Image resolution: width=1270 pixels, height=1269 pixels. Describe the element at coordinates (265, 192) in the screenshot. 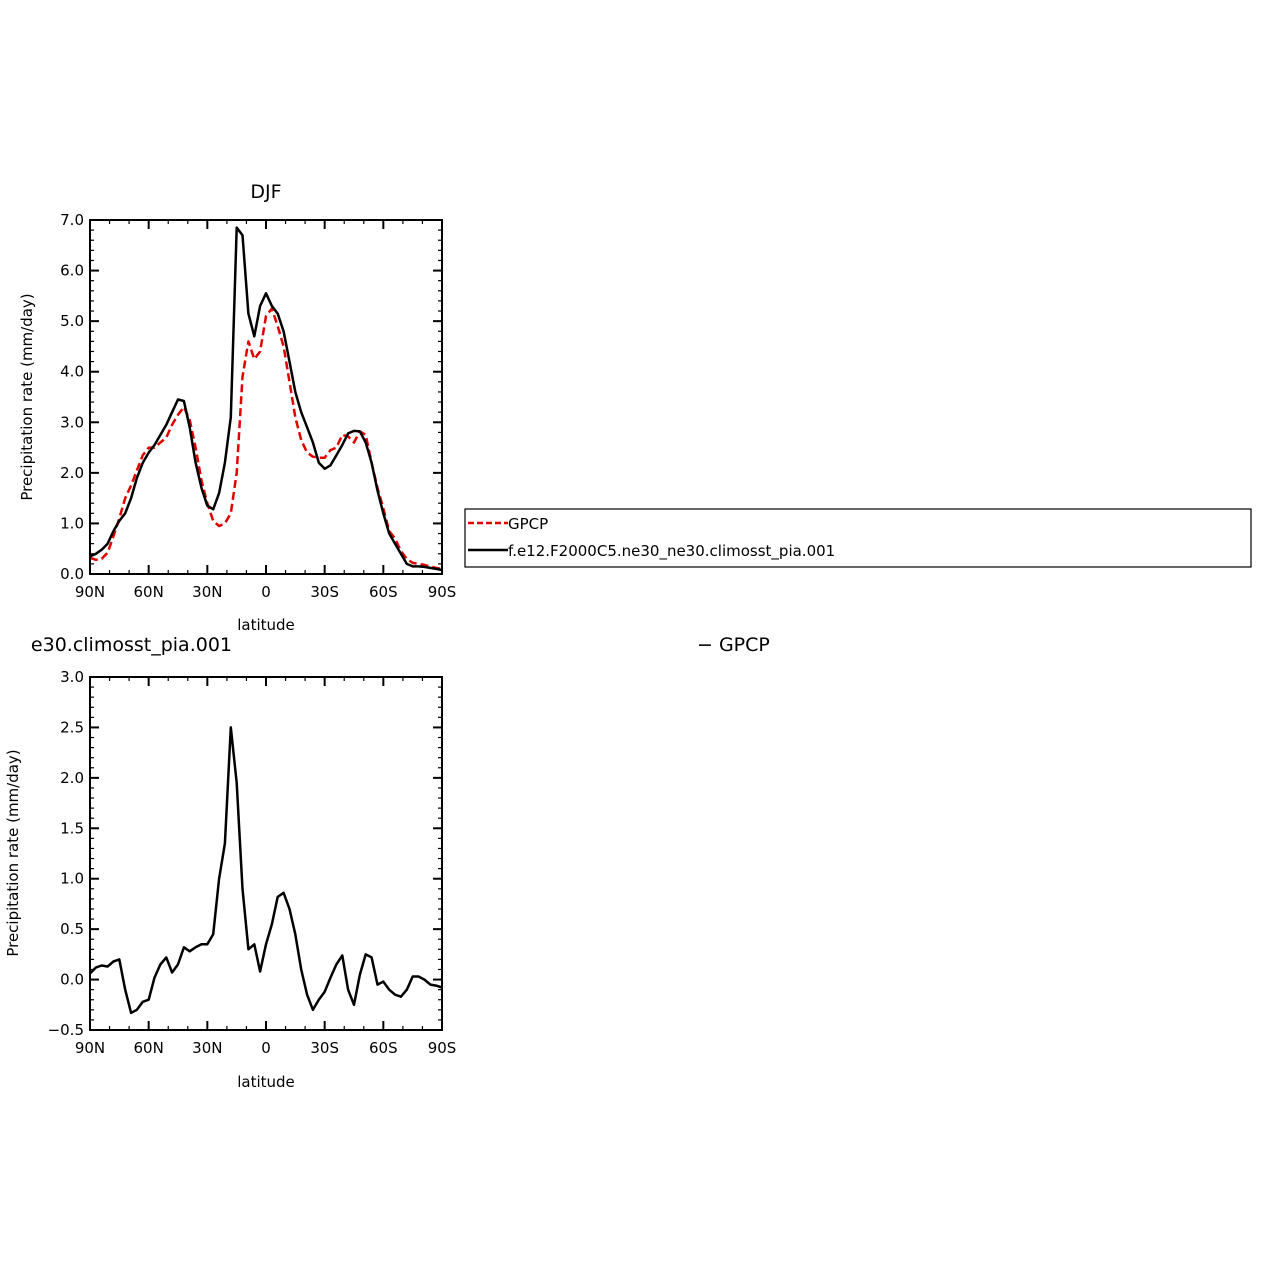

I see `panel-title: DJF` at that location.